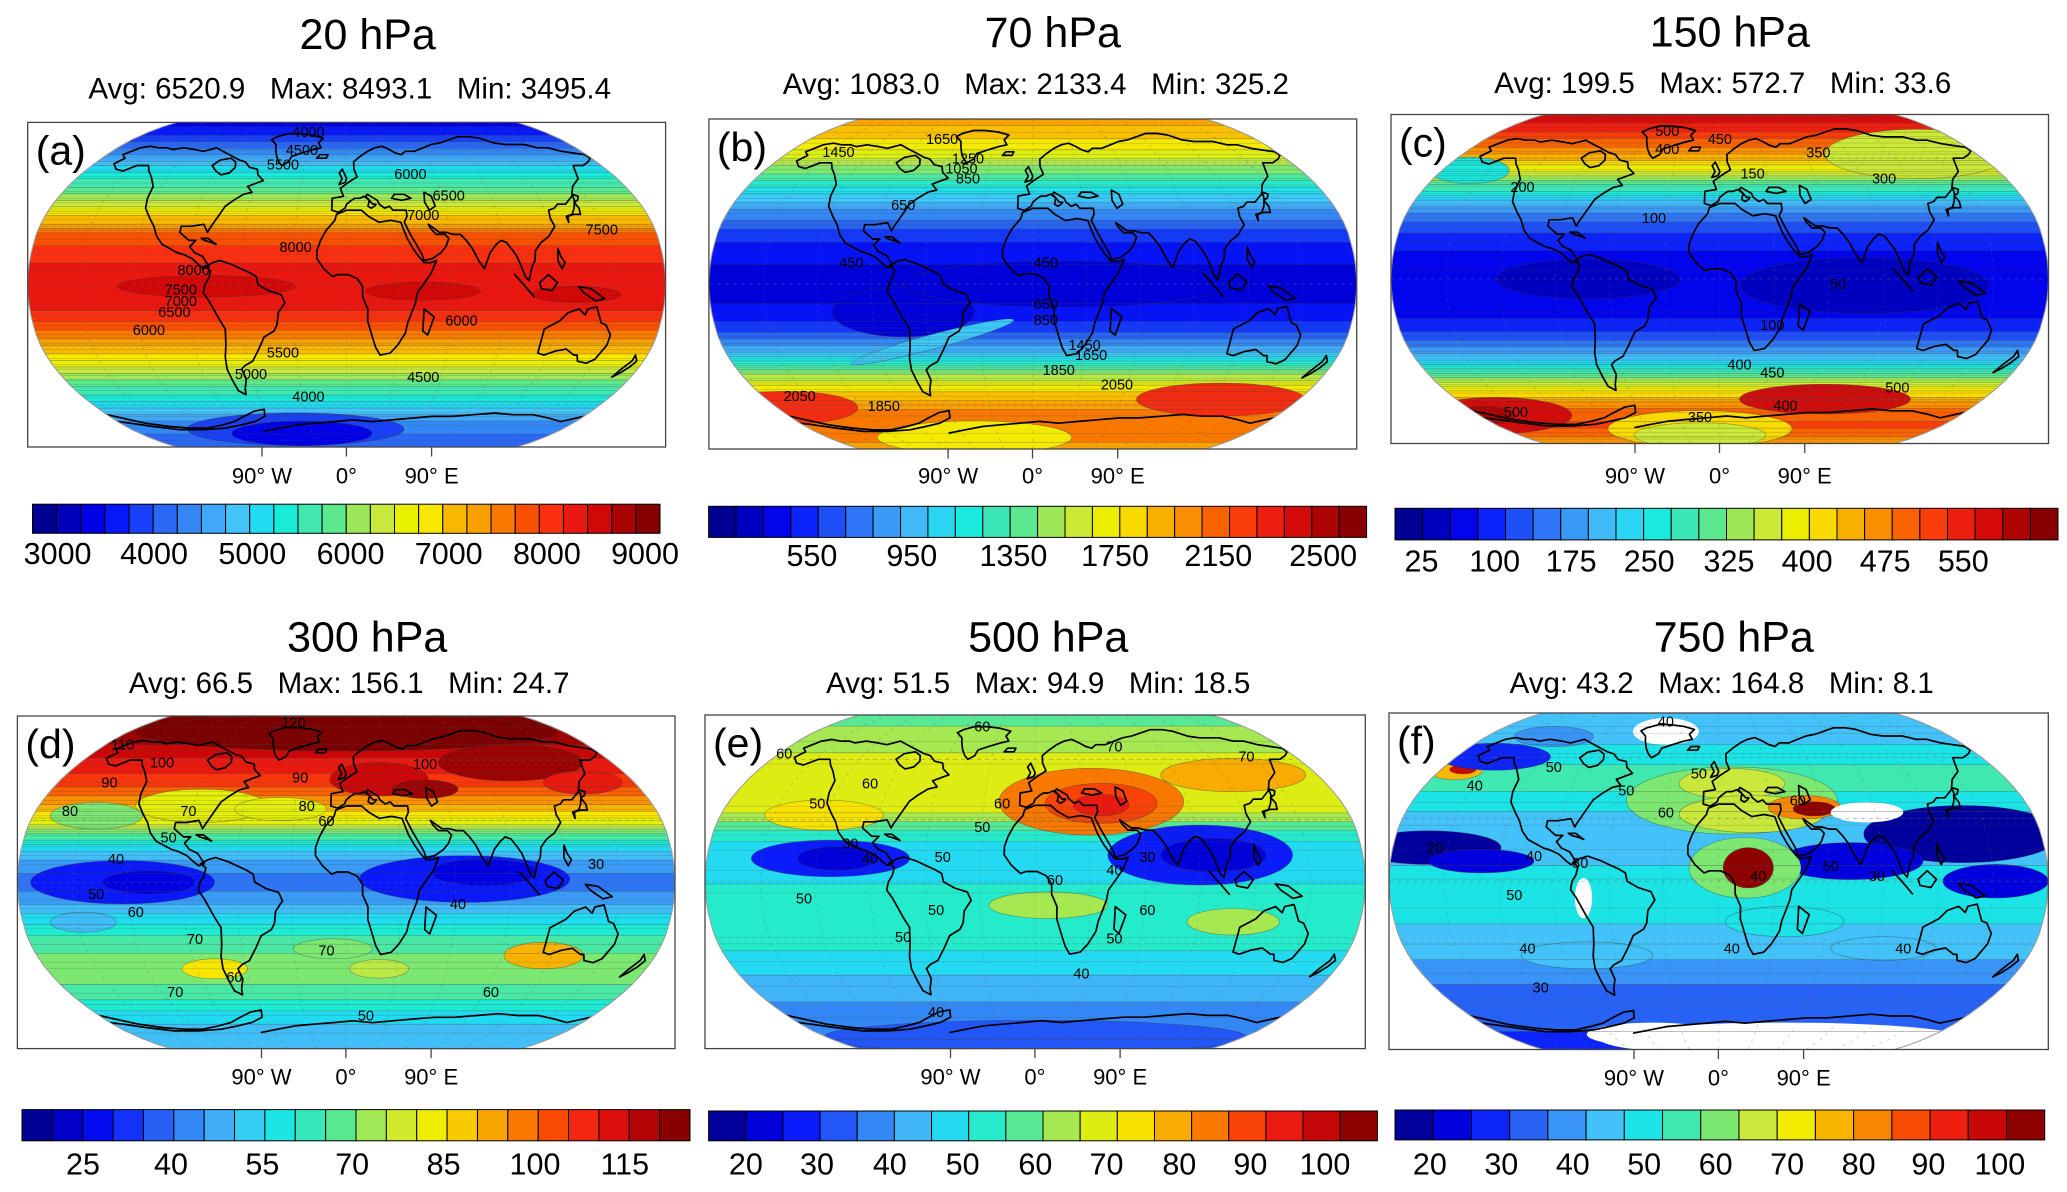 The image size is (2067, 1192). Describe the element at coordinates (122, 745) in the screenshot. I see `svg-text: 110` at that location.